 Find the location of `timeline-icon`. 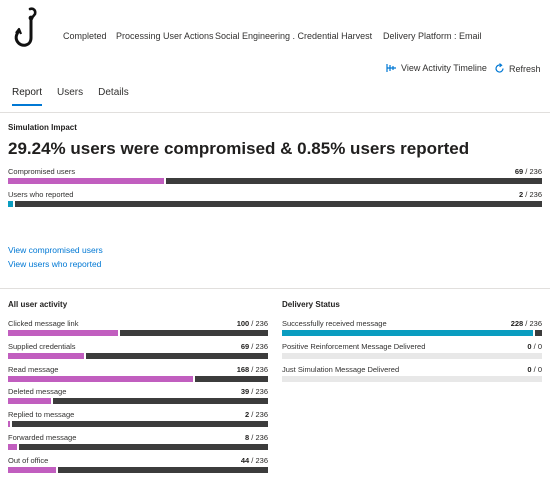

timeline-icon is located at coordinates (391, 68).